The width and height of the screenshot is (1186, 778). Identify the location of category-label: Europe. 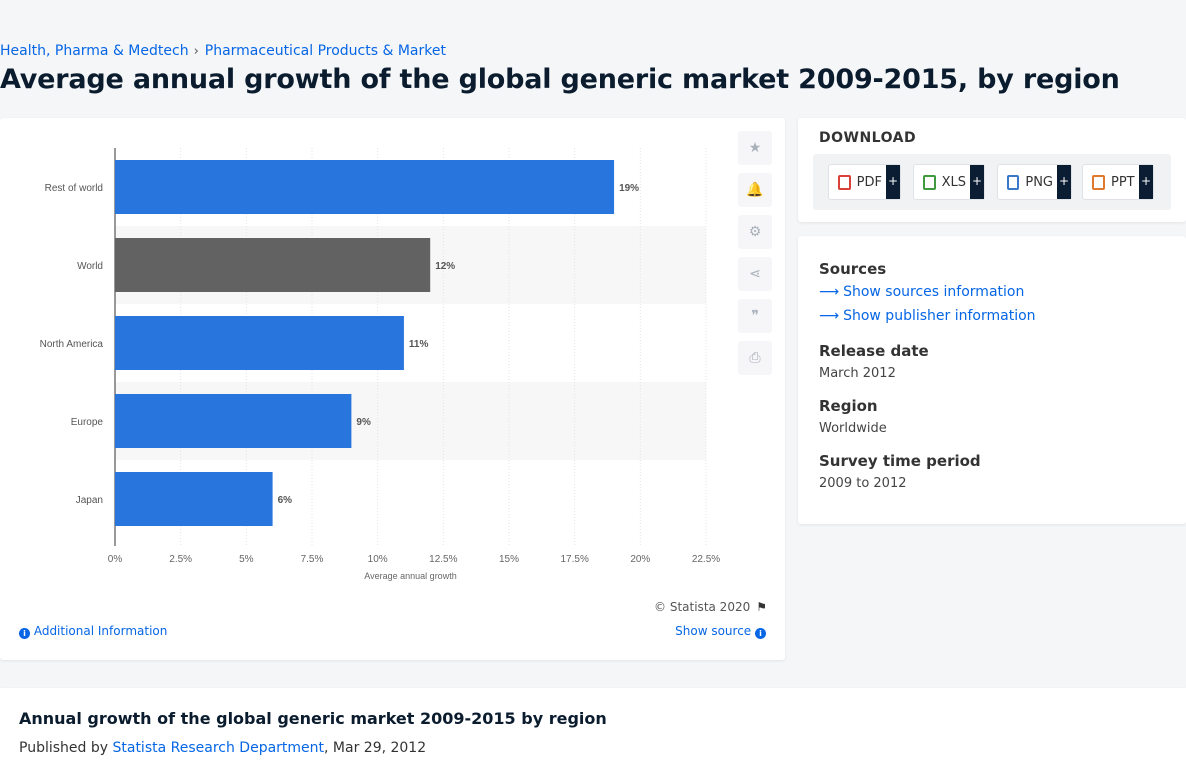
(87, 422).